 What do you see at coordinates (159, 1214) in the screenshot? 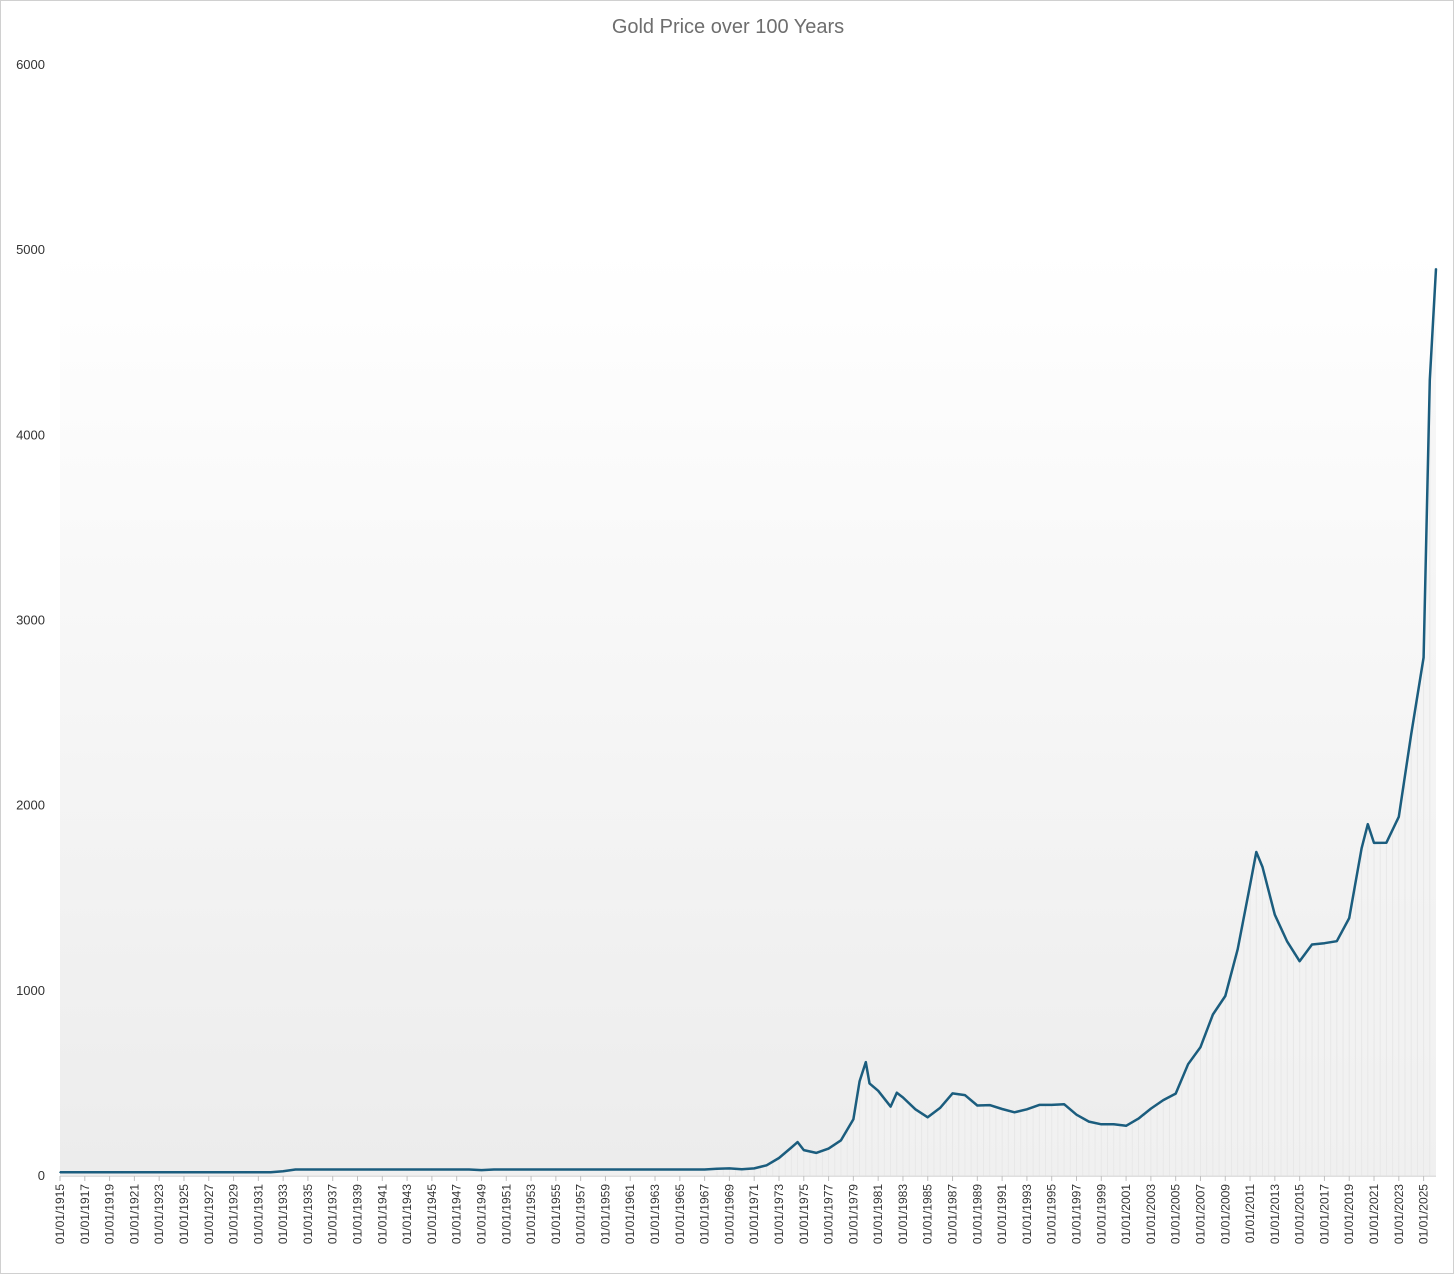
I see `x-tick-label: 01/01/1923` at bounding box center [159, 1214].